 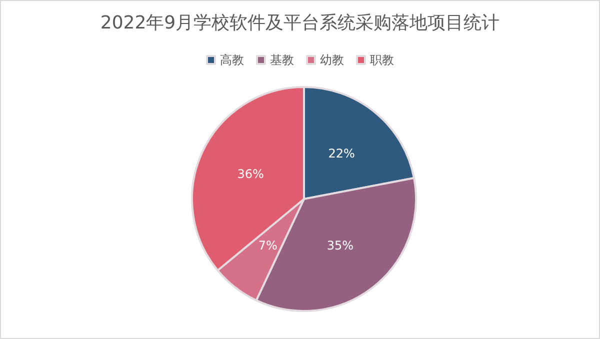 I want to click on data-label: 22%, so click(x=341, y=153).